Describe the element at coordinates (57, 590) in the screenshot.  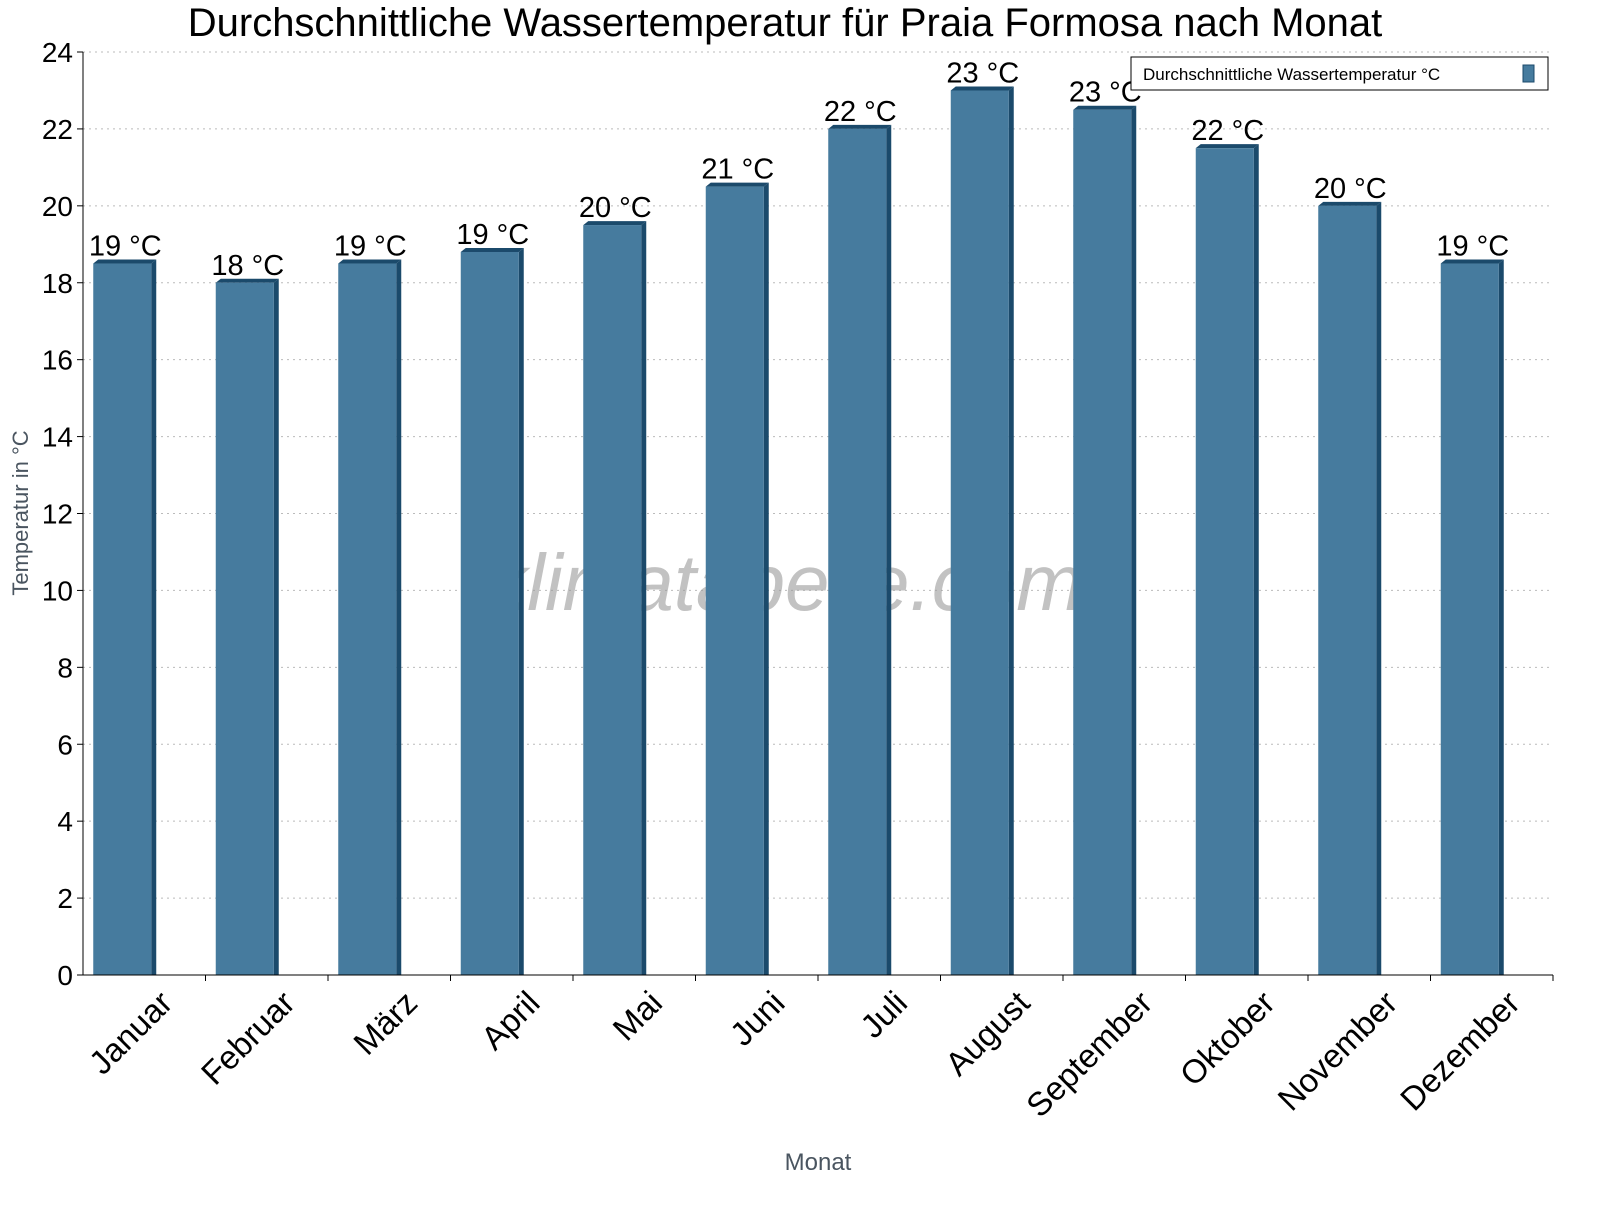
I see `y-tick-label: 10` at that location.